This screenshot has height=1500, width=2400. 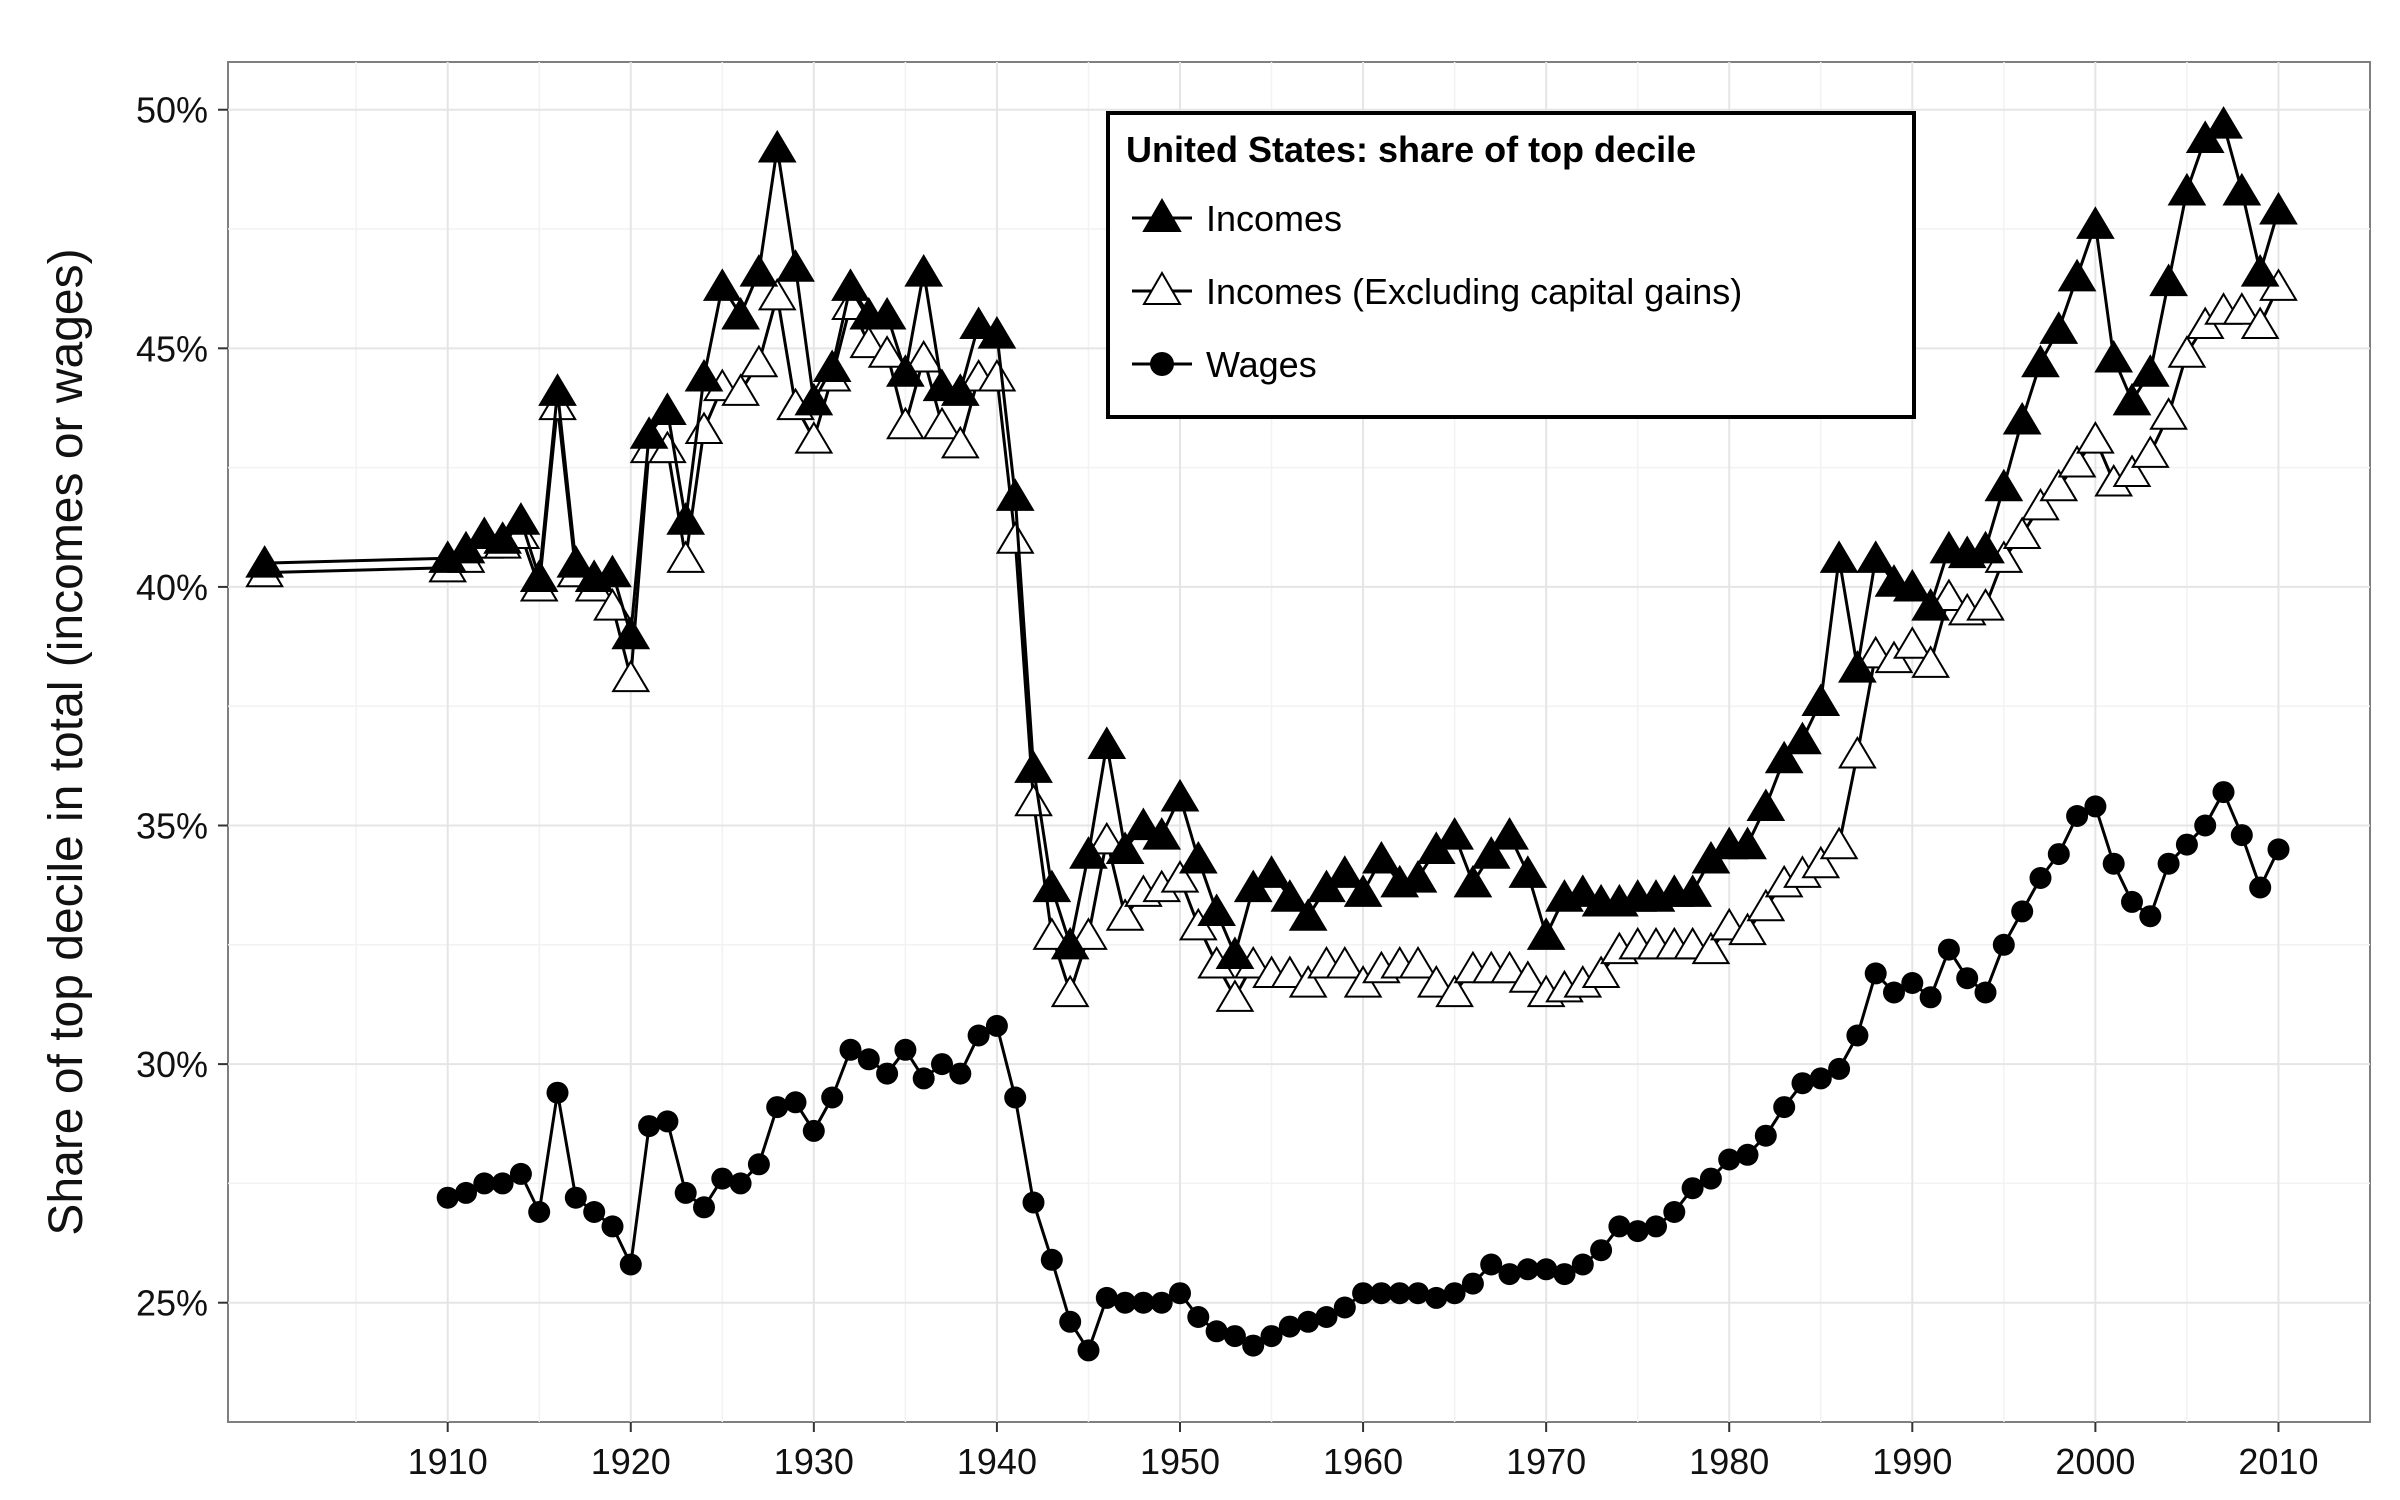 I want to click on x-tick-label: 1920, so click(x=631, y=1461).